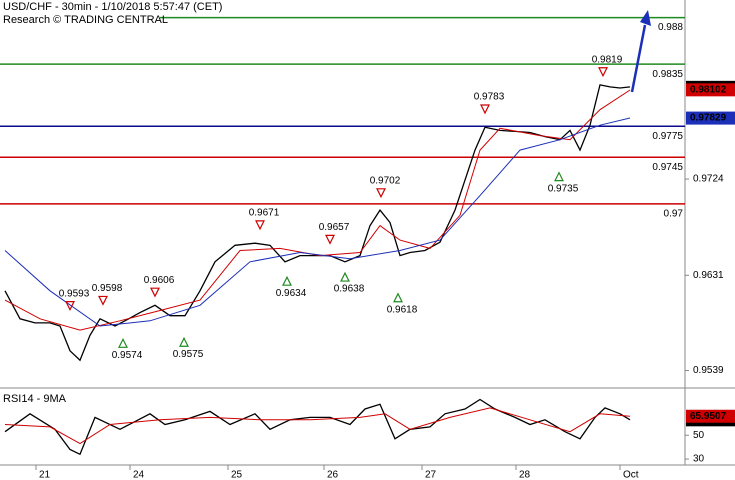  Describe the element at coordinates (349, 289) in the screenshot. I see `pivot-label: 0.9638` at that location.